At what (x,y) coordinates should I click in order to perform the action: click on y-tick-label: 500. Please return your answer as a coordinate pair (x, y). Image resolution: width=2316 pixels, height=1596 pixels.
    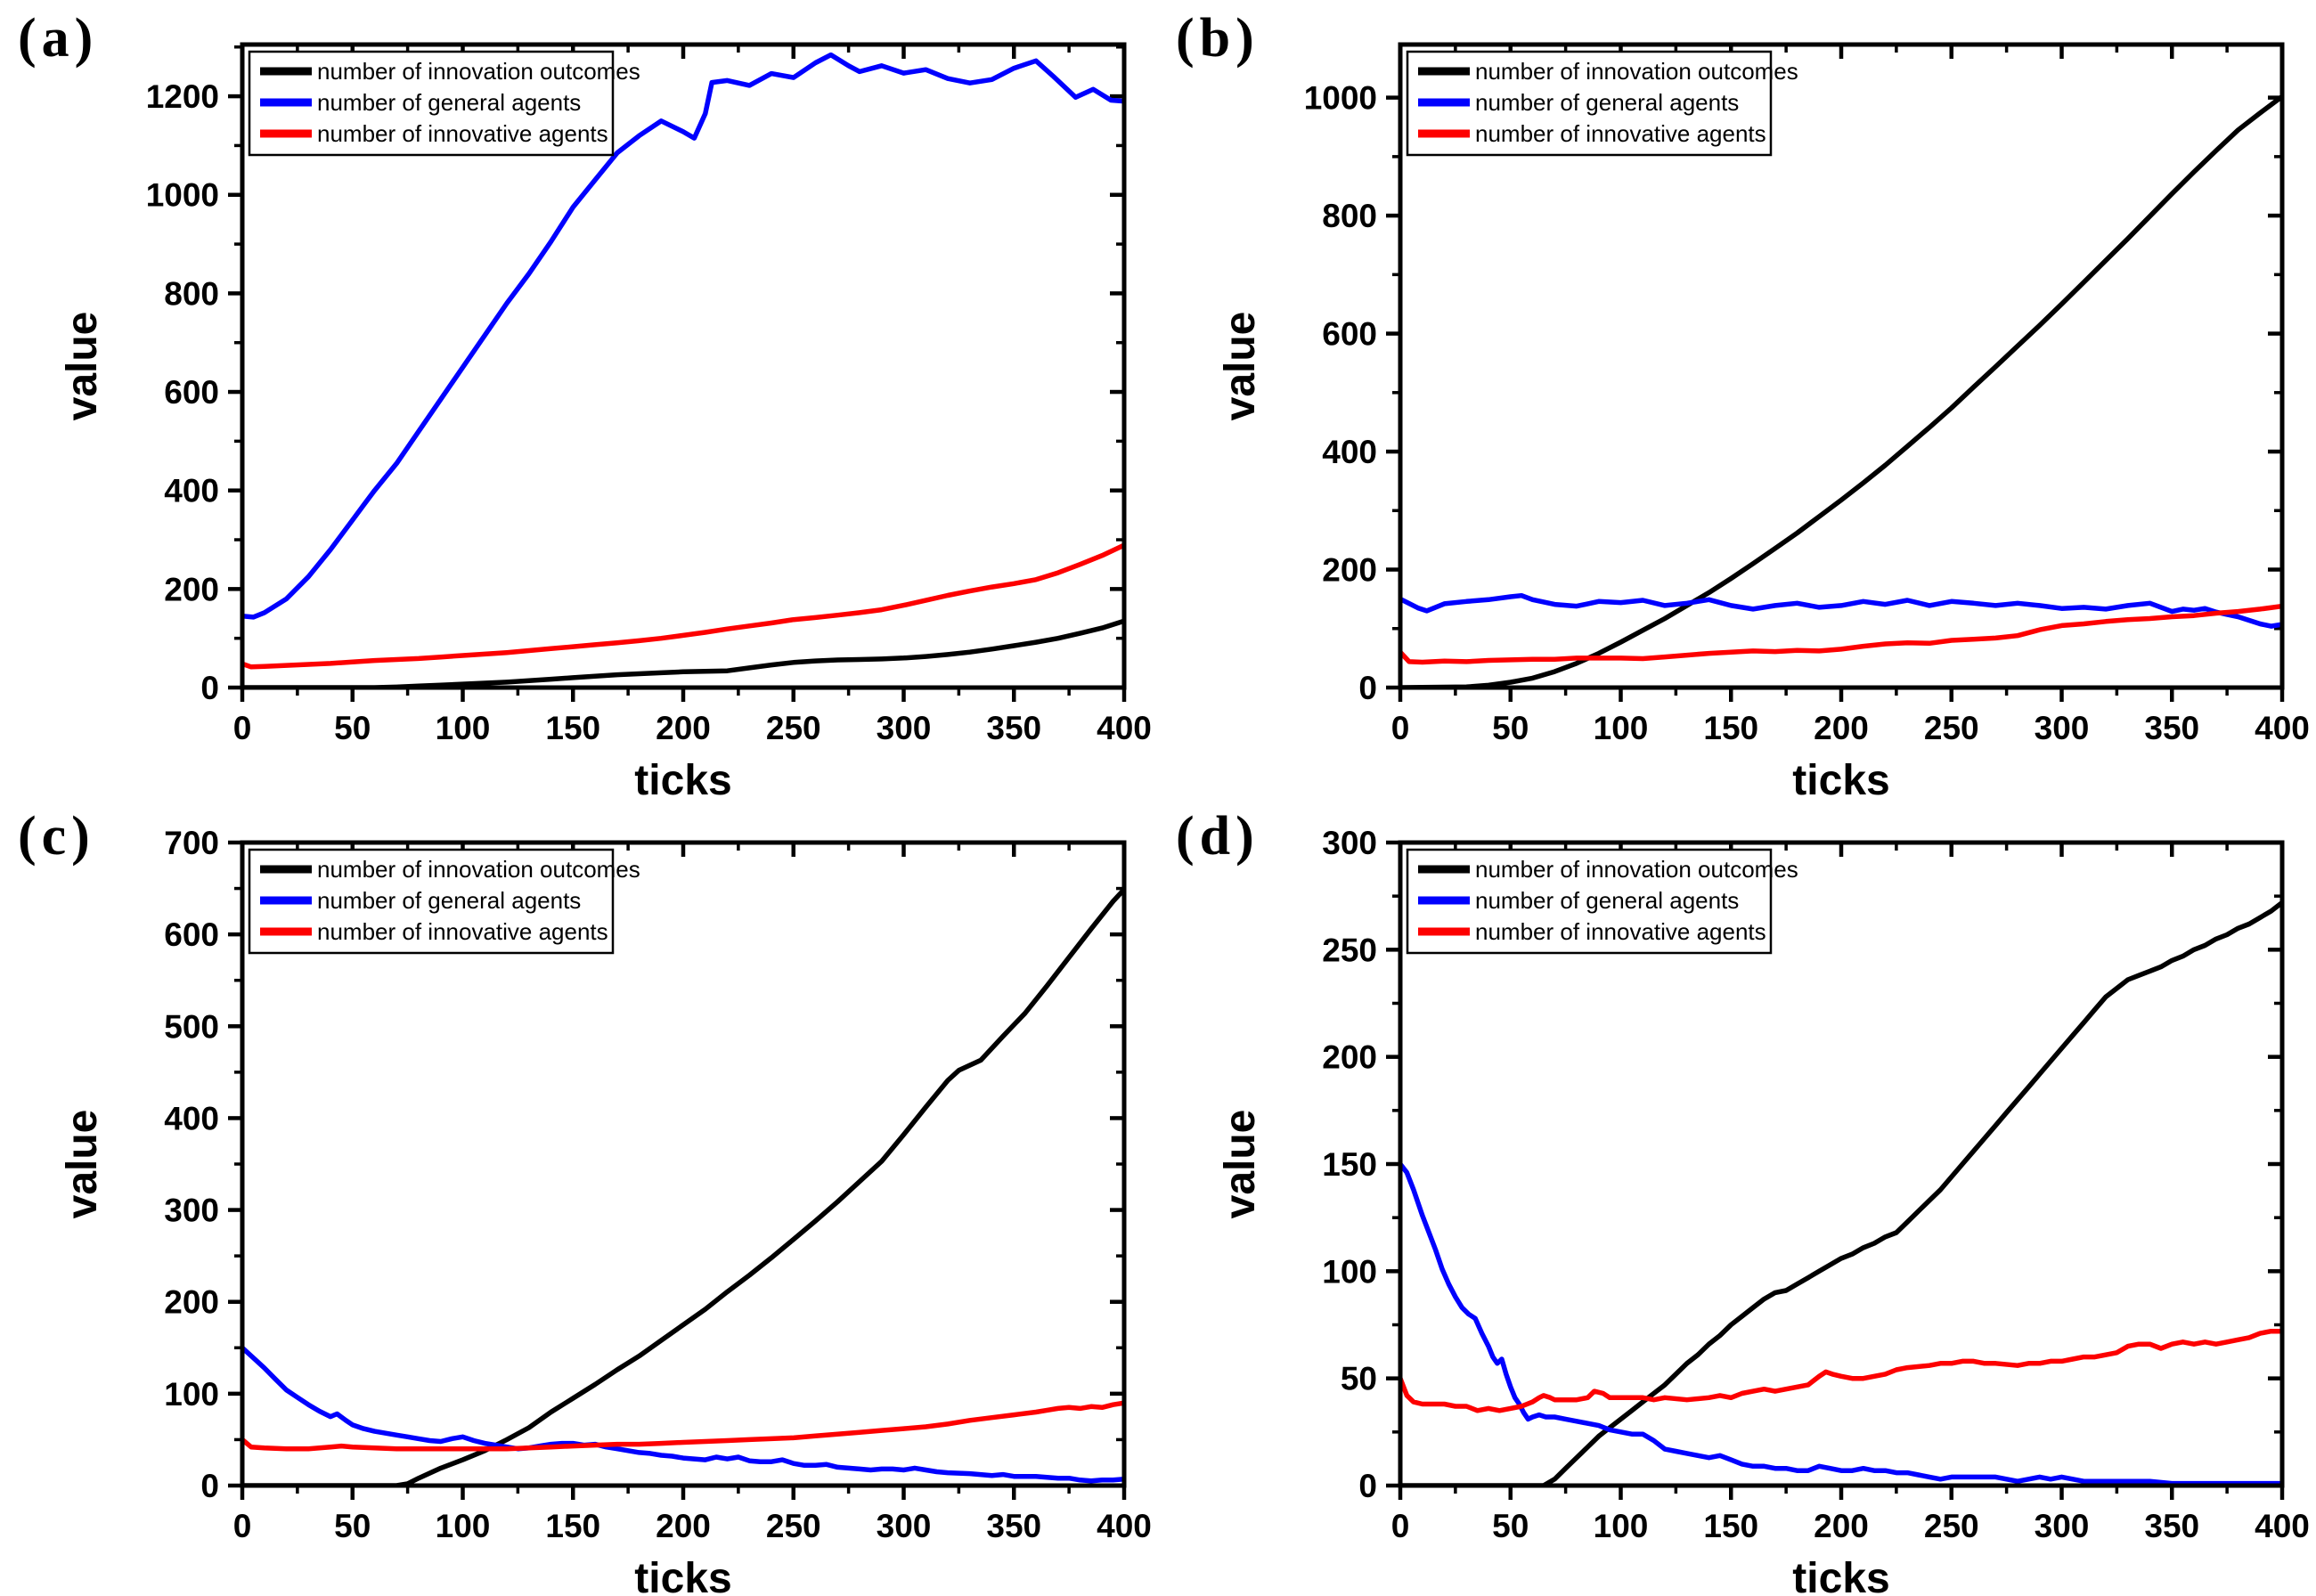
    Looking at the image, I should click on (191, 1026).